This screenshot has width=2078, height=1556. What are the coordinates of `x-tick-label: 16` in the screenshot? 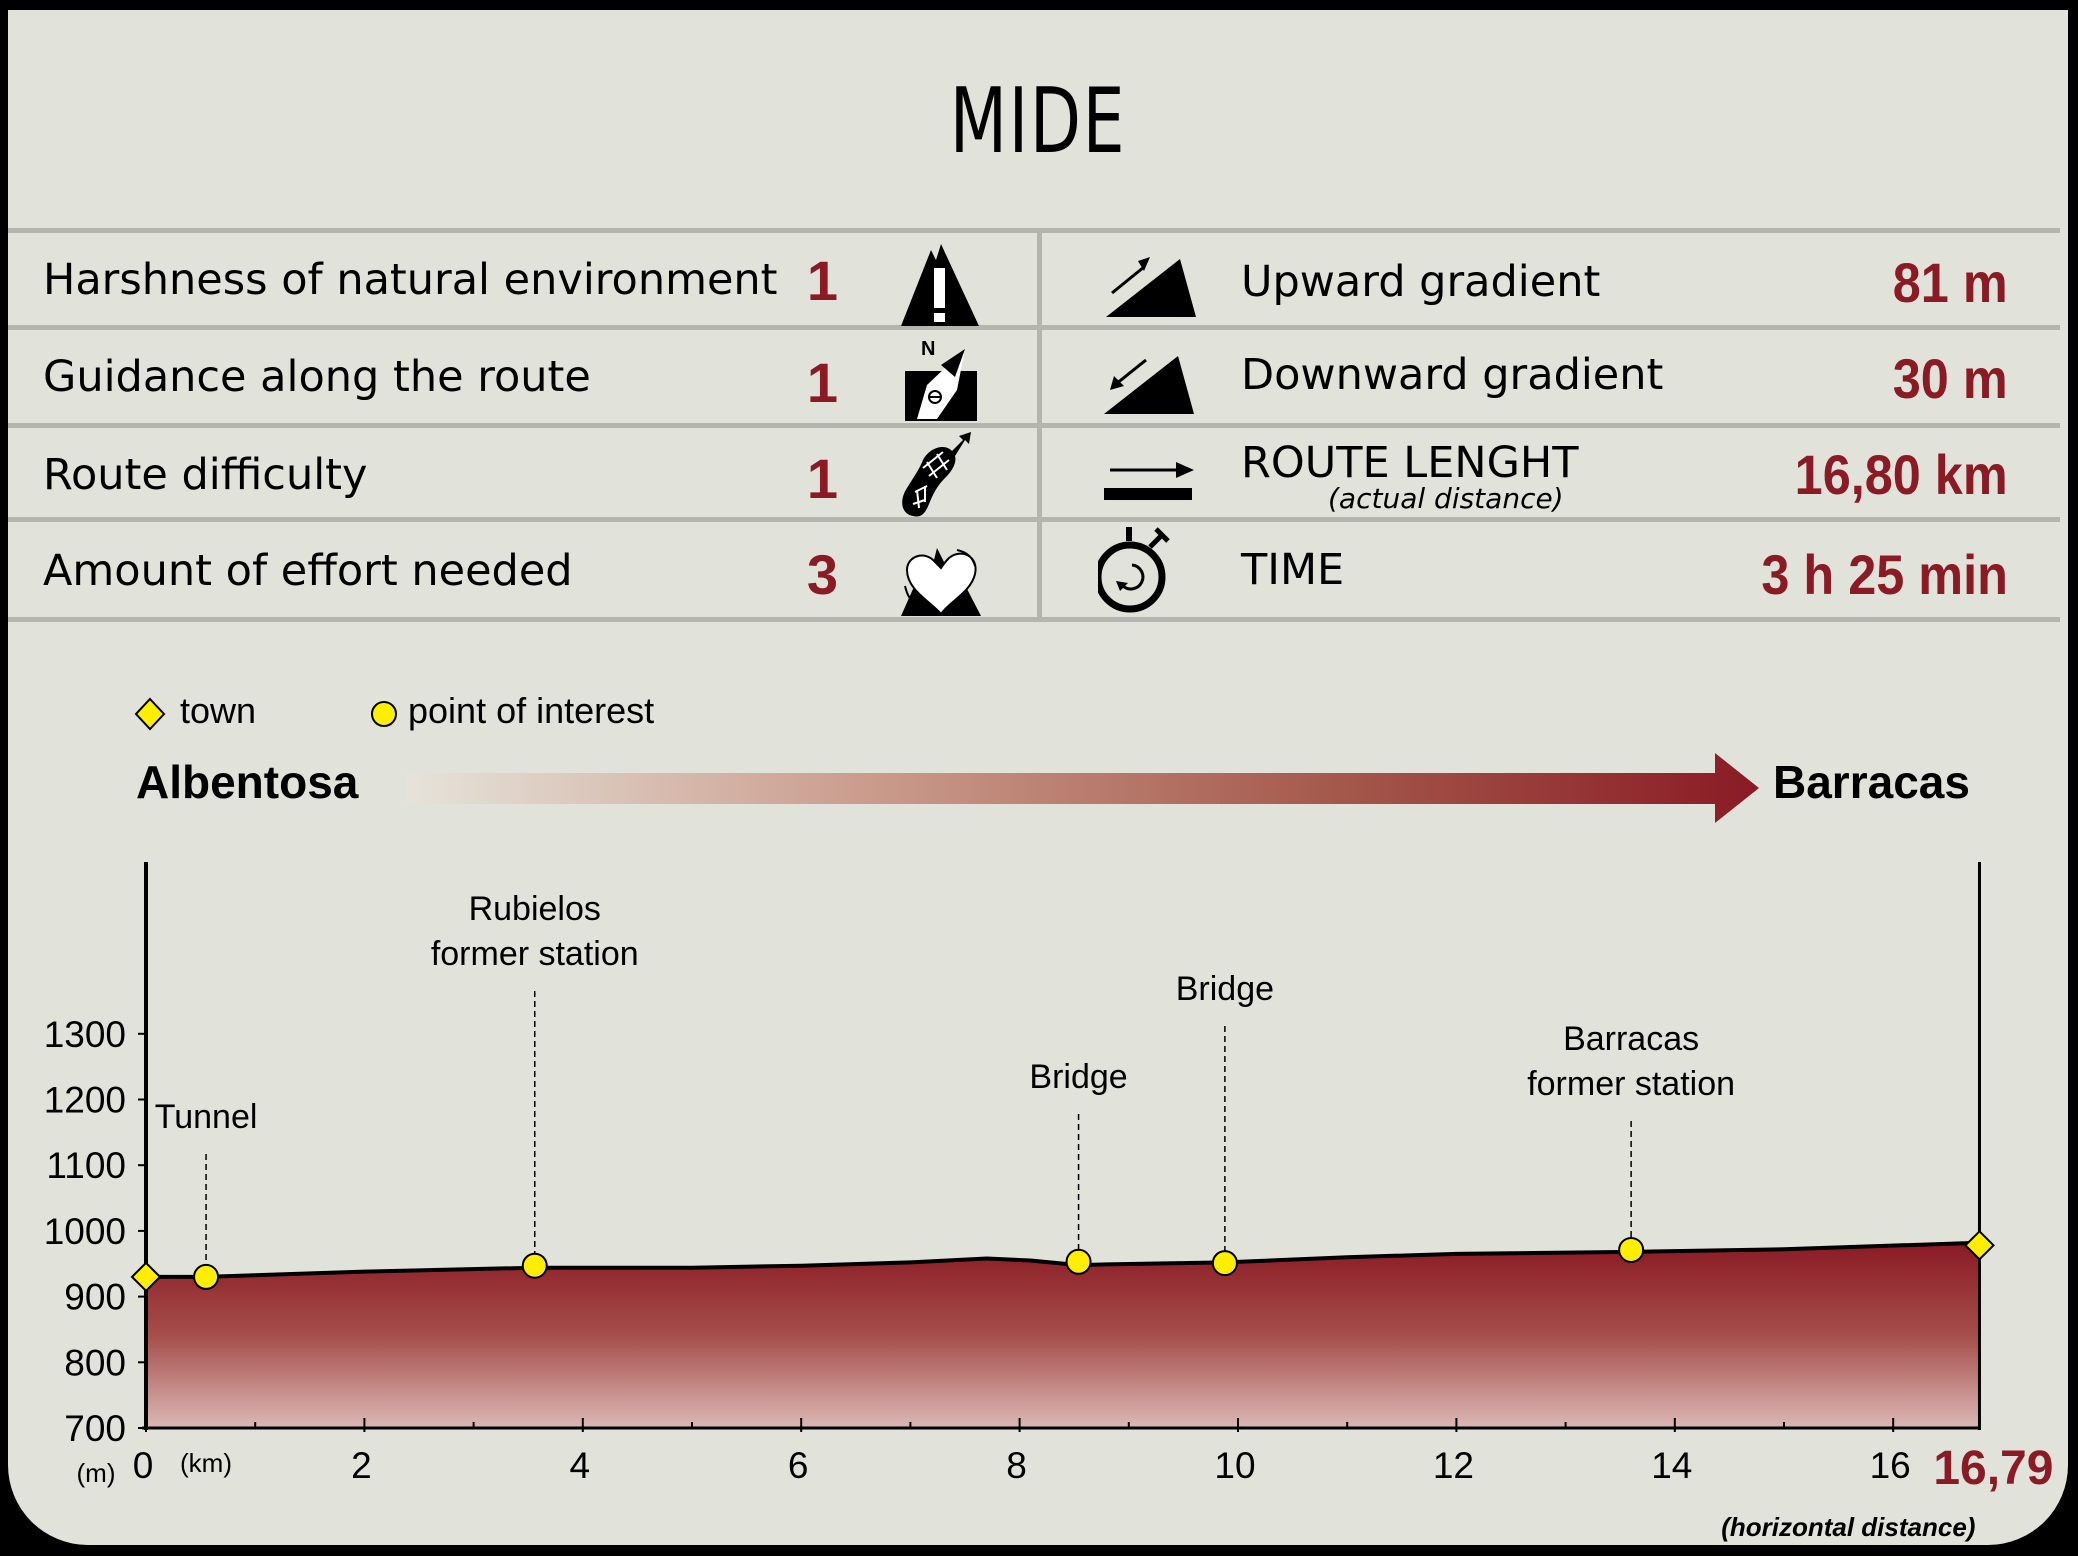 It's located at (1890, 1465).